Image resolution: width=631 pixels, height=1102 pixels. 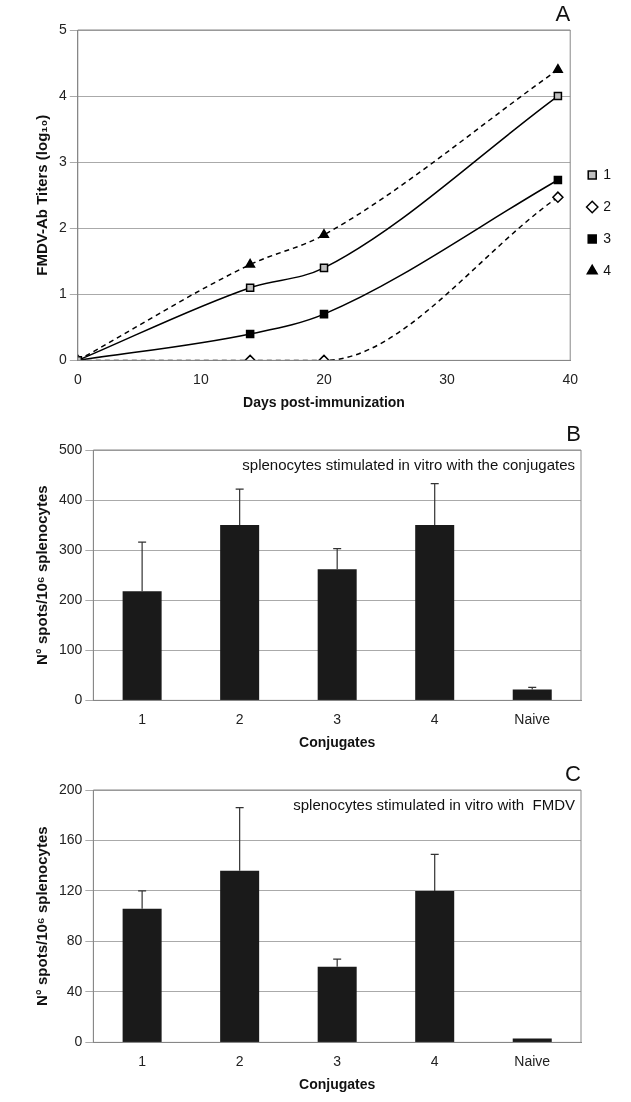 I want to click on x-tick-label: 40, so click(x=570, y=378).